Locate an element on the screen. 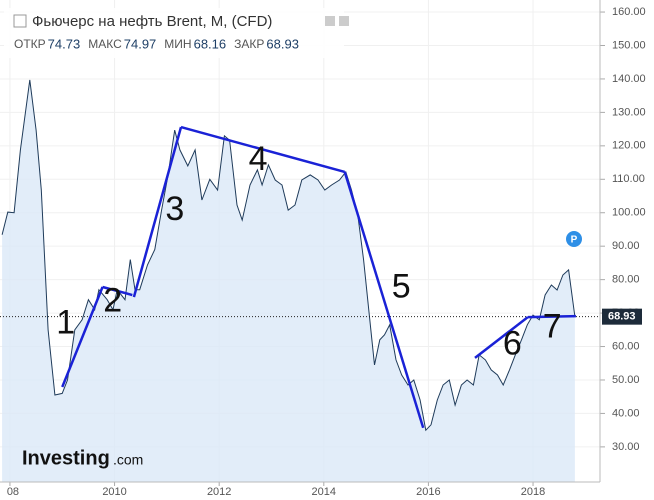 Image resolution: width=654 pixels, height=500 pixels. badge-label: P is located at coordinates (574, 240).